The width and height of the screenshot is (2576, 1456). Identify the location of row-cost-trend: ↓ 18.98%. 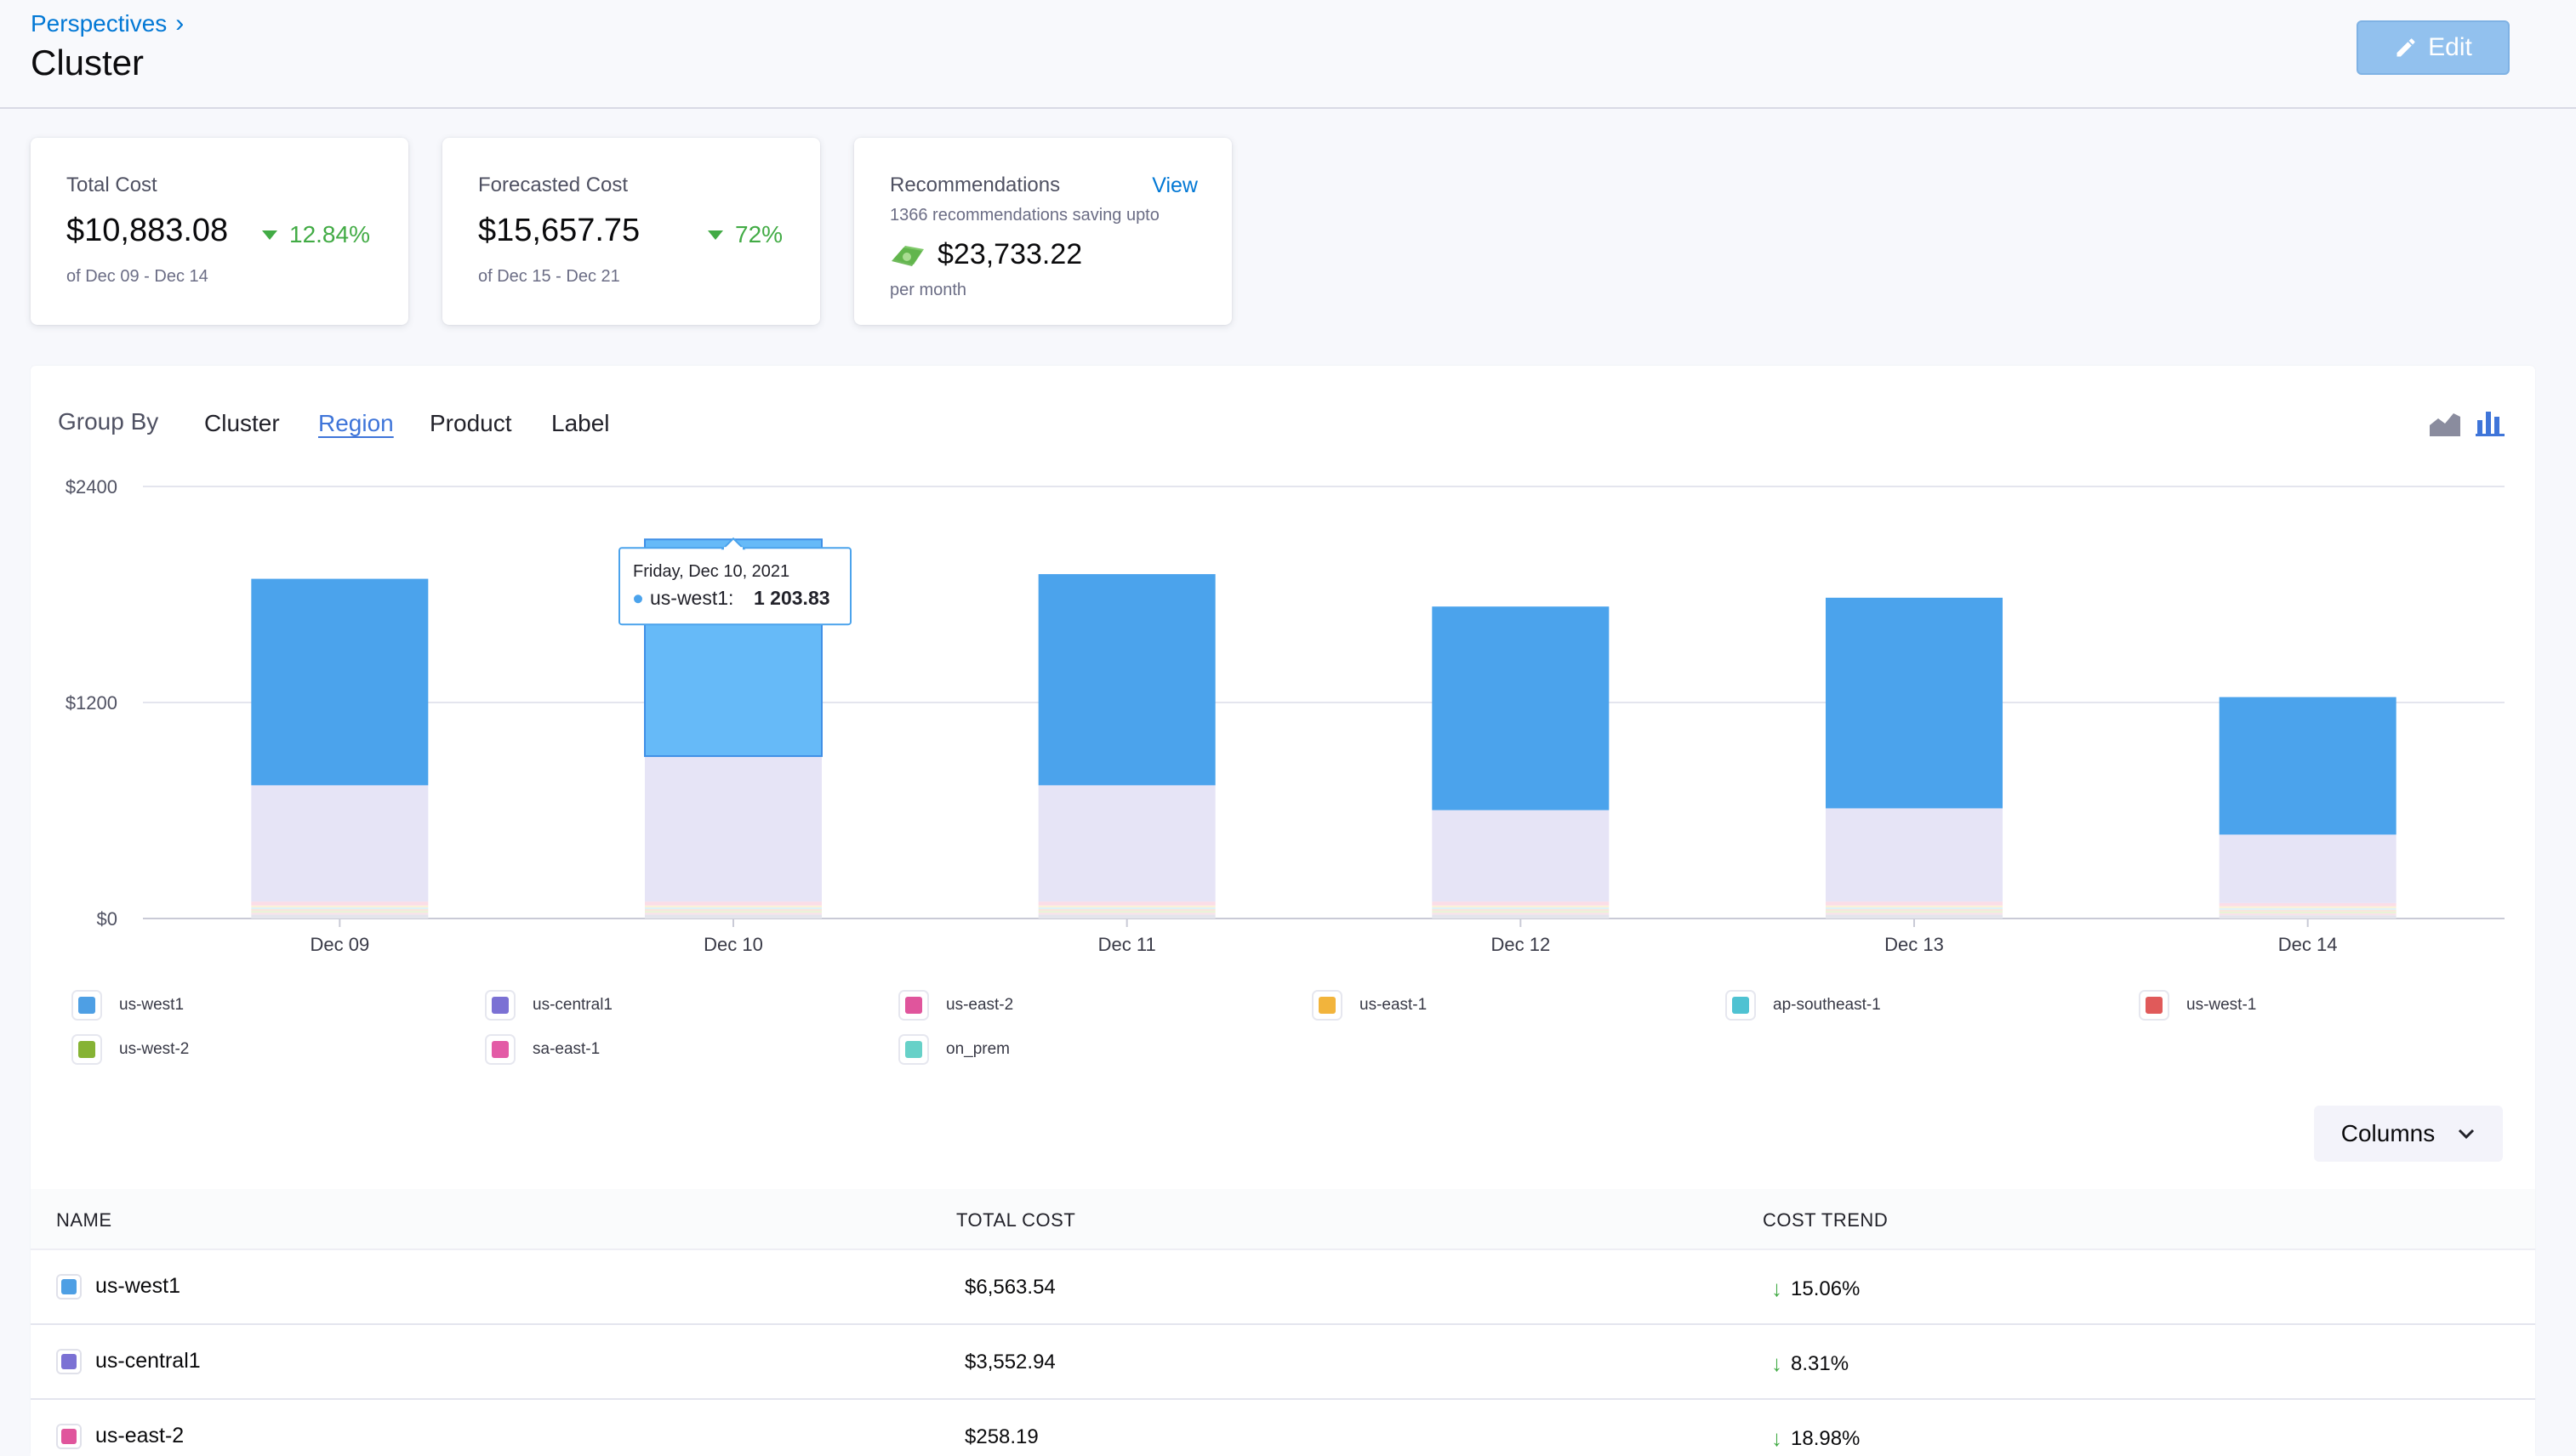
(1815, 1438).